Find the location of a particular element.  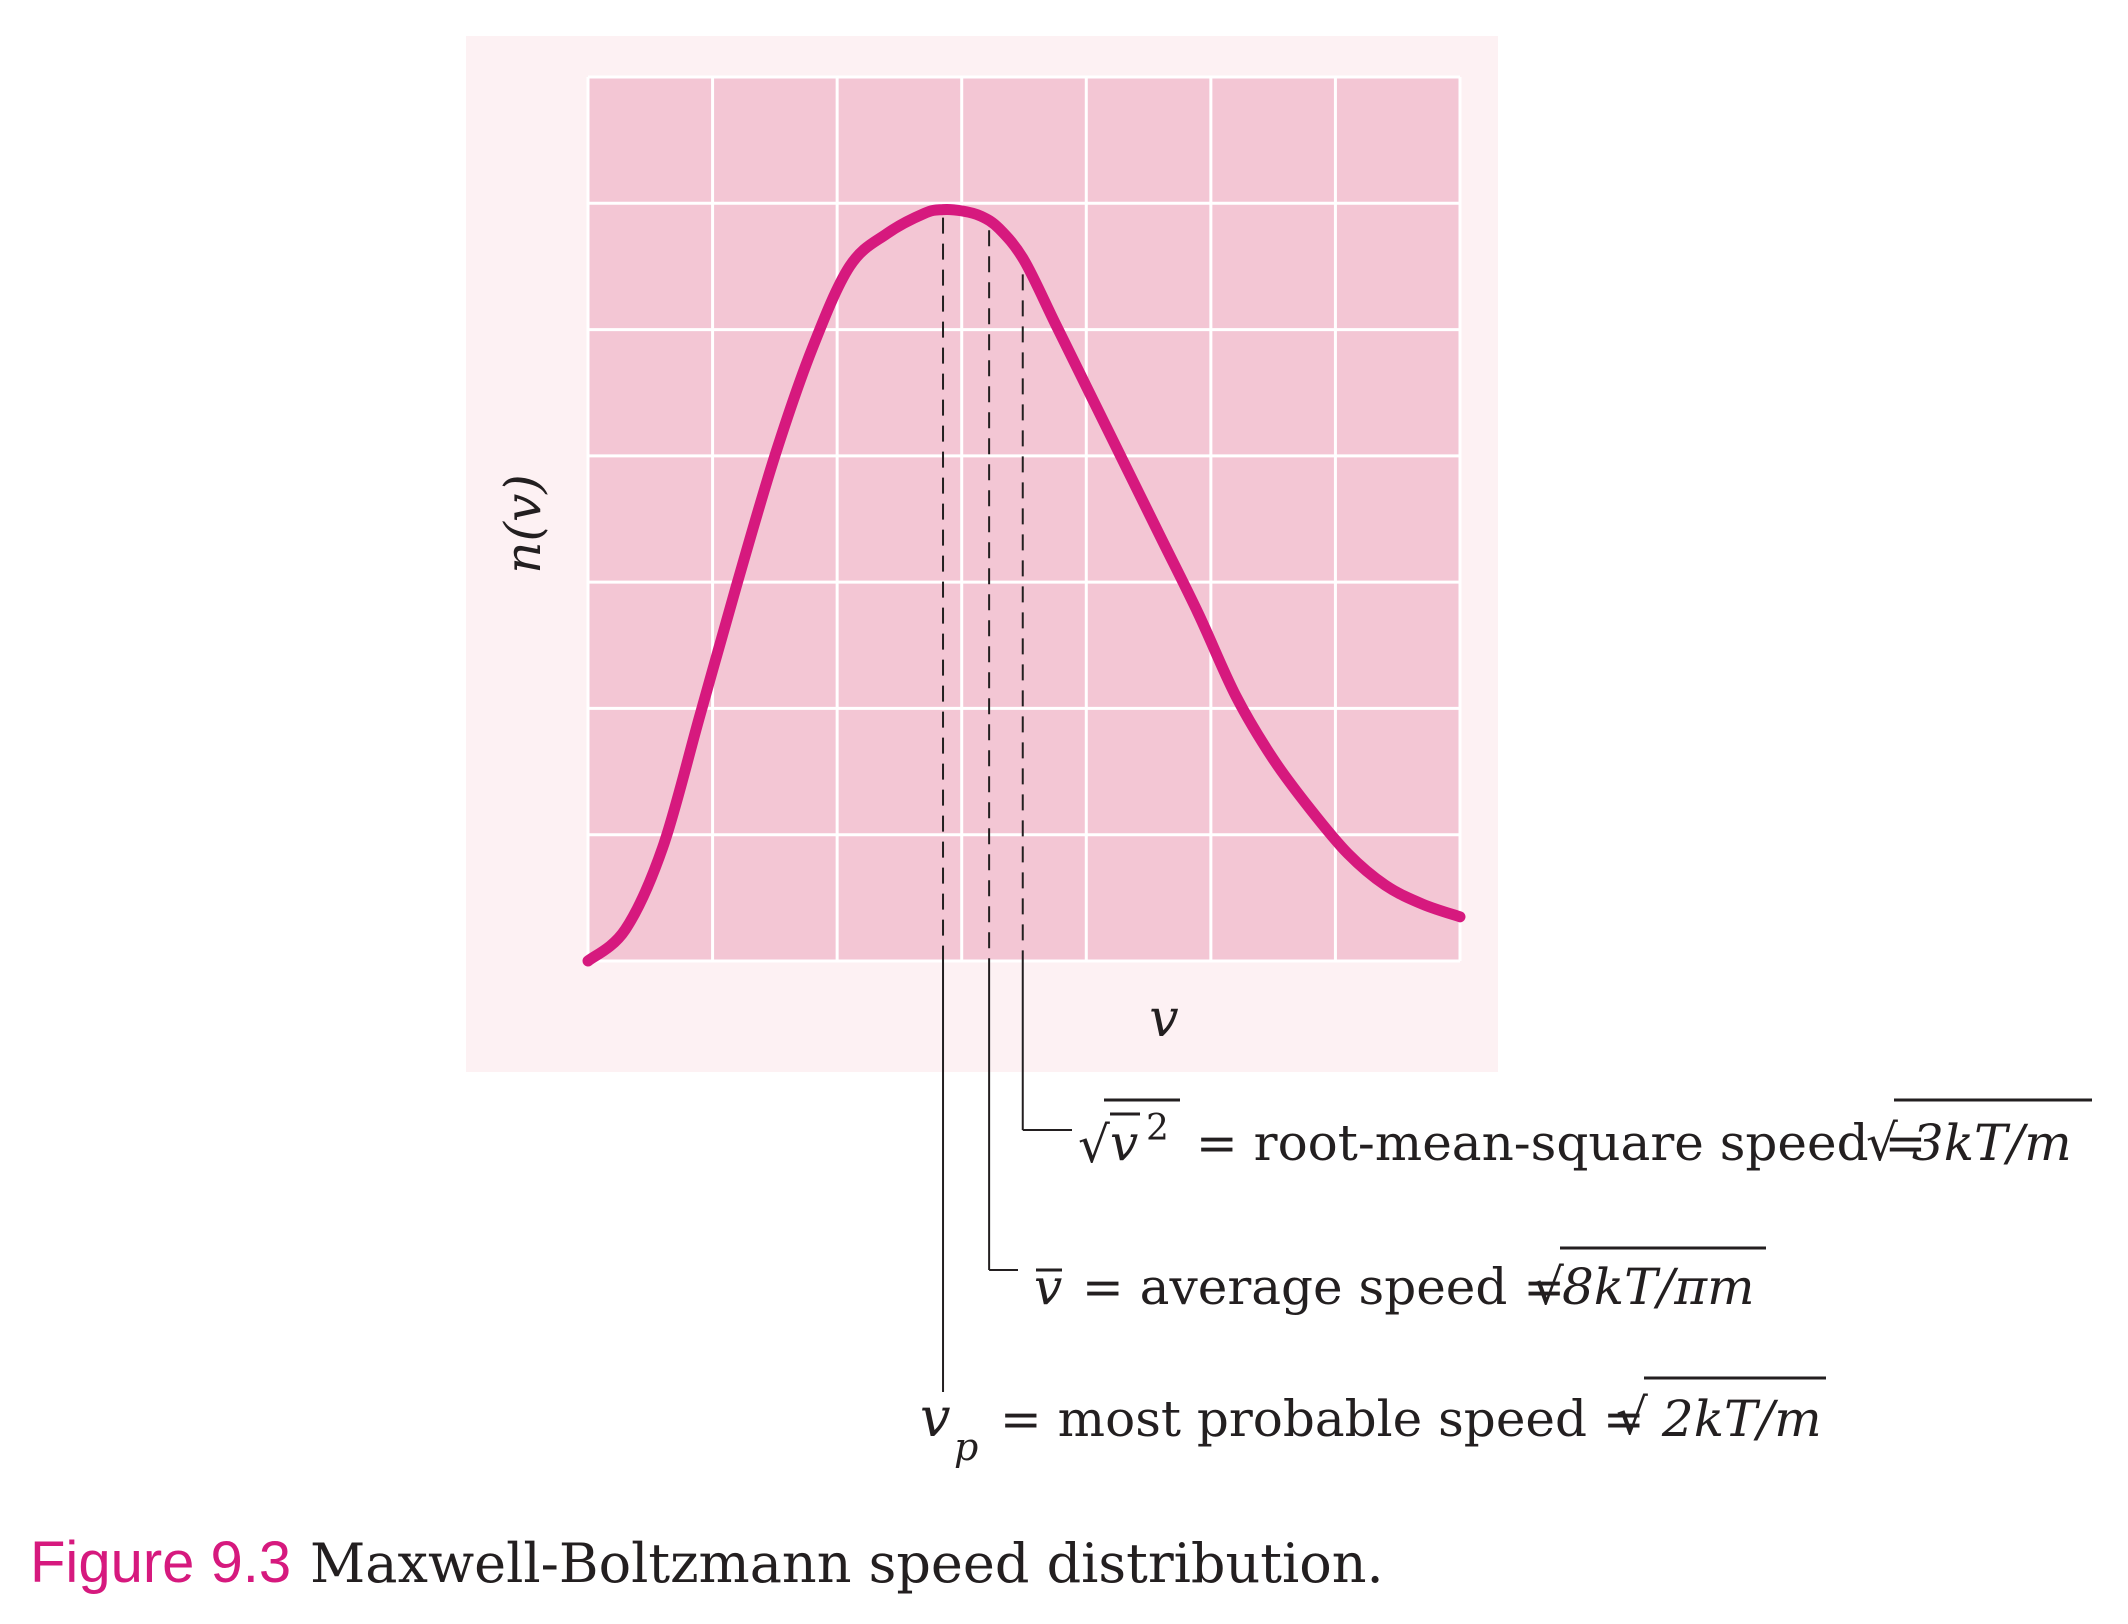

average-speed-annotation: v = average speed = √ 8kT/πm is located at coordinates (1400, 1281).